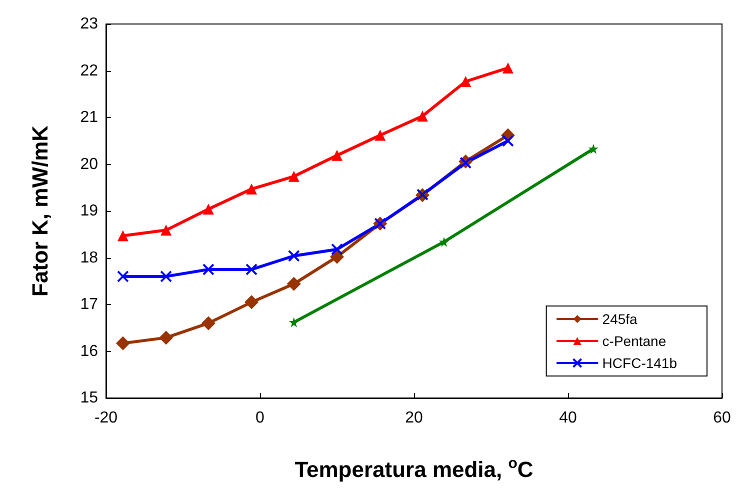 Image resolution: width=745 pixels, height=499 pixels. I want to click on y-tick-label: 19, so click(89, 211).